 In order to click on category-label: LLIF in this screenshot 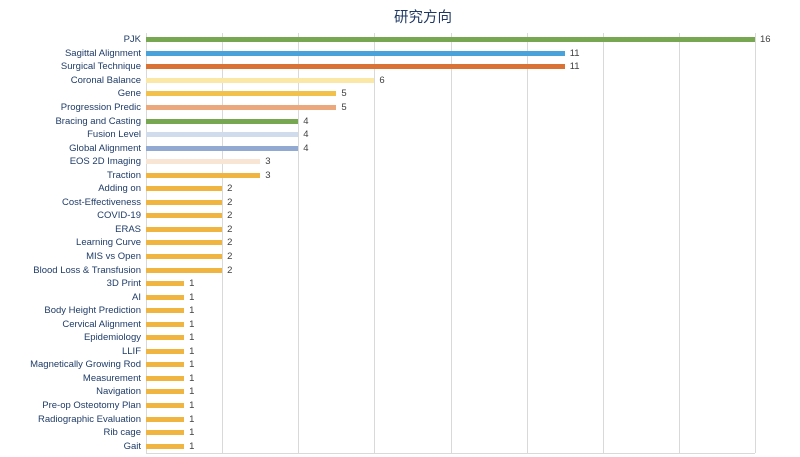, I will do `click(131, 351)`.